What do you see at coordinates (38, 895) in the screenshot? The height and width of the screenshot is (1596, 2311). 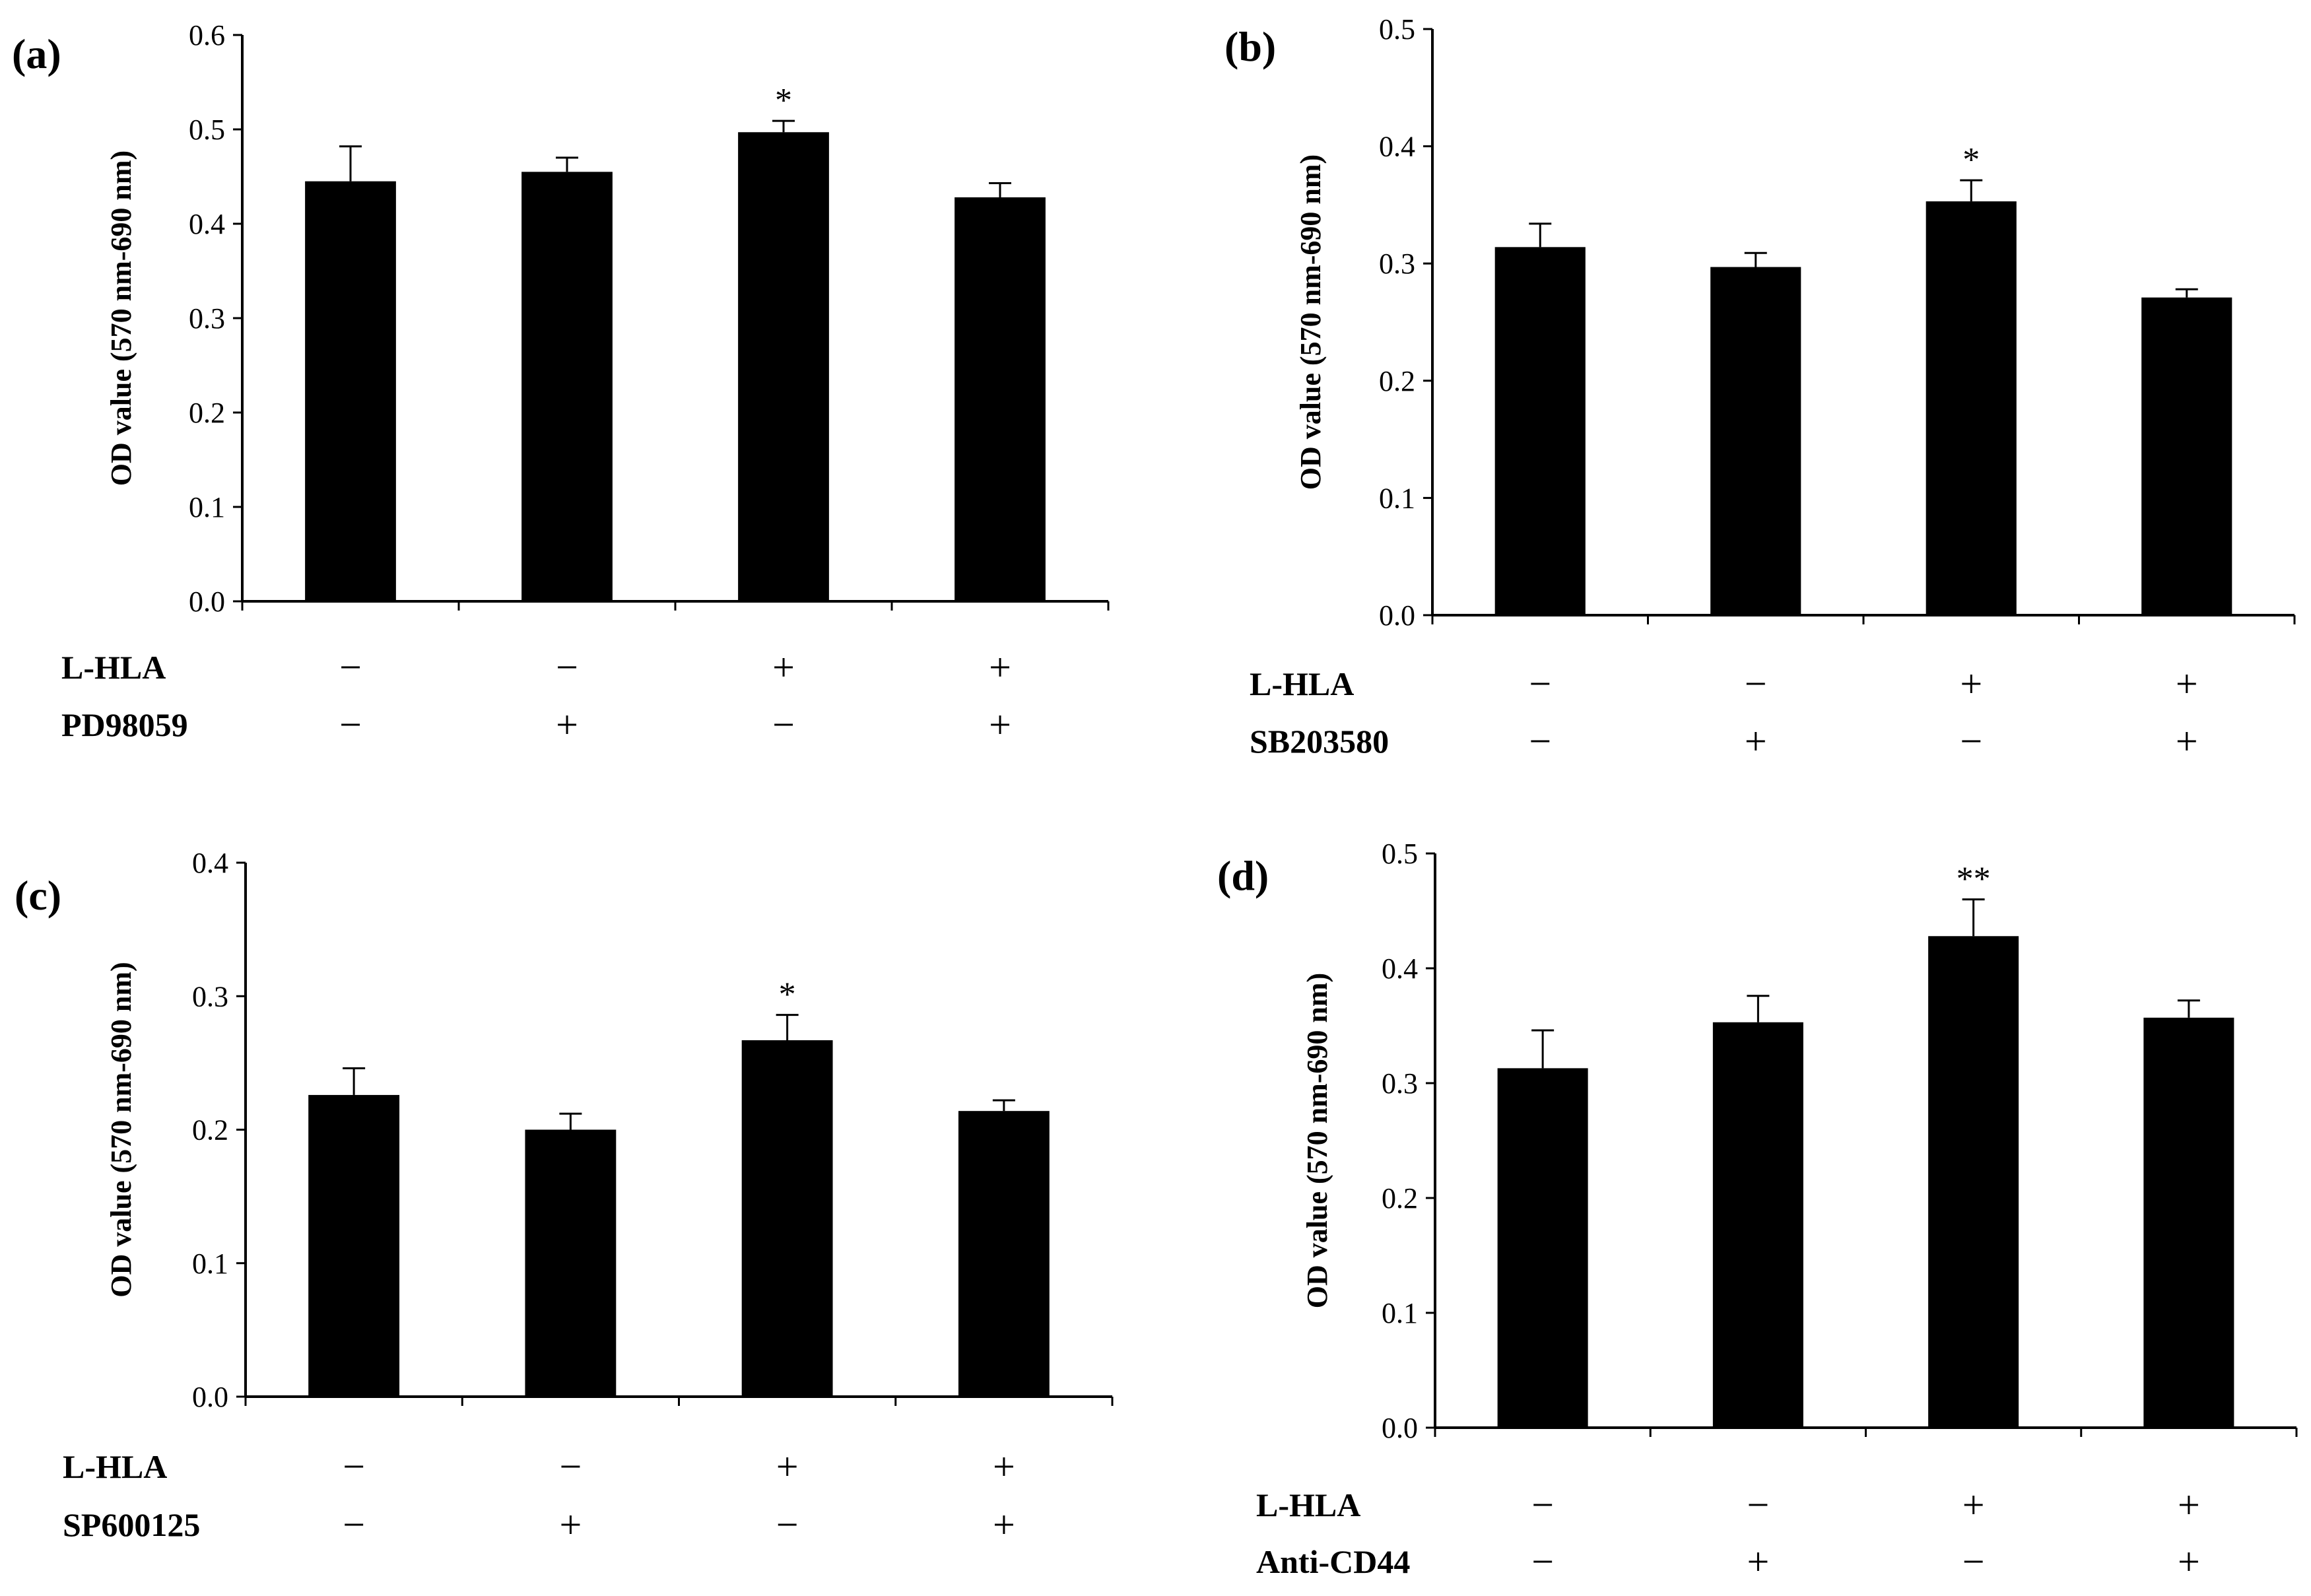 I see `panel-label: (c)` at bounding box center [38, 895].